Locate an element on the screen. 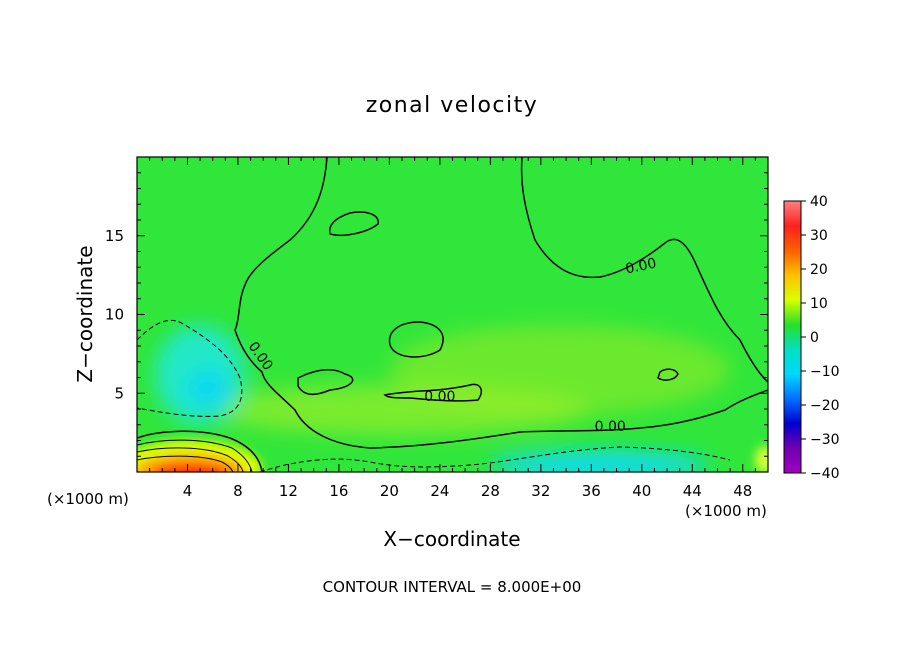 The width and height of the screenshot is (904, 654). x-unit-left: (×1000 m) is located at coordinates (88, 499).